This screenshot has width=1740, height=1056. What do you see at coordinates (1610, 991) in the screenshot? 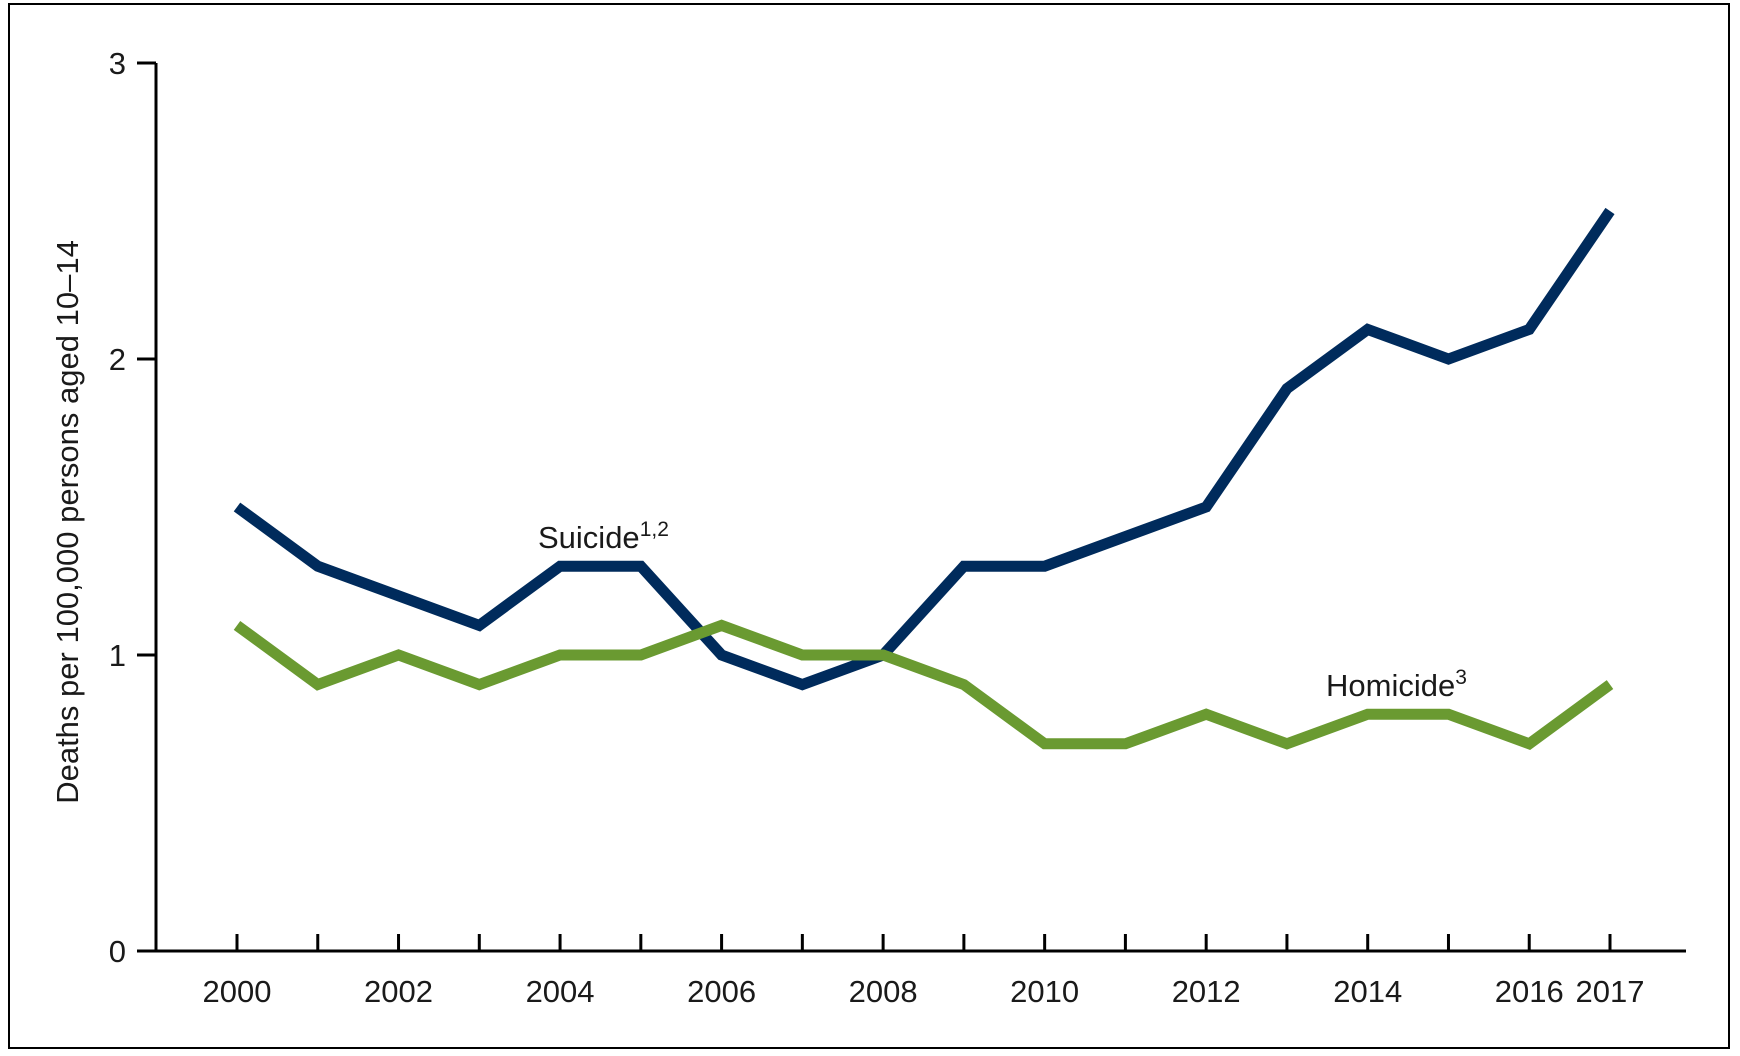
I see `x-tick-label: 2017` at bounding box center [1610, 991].